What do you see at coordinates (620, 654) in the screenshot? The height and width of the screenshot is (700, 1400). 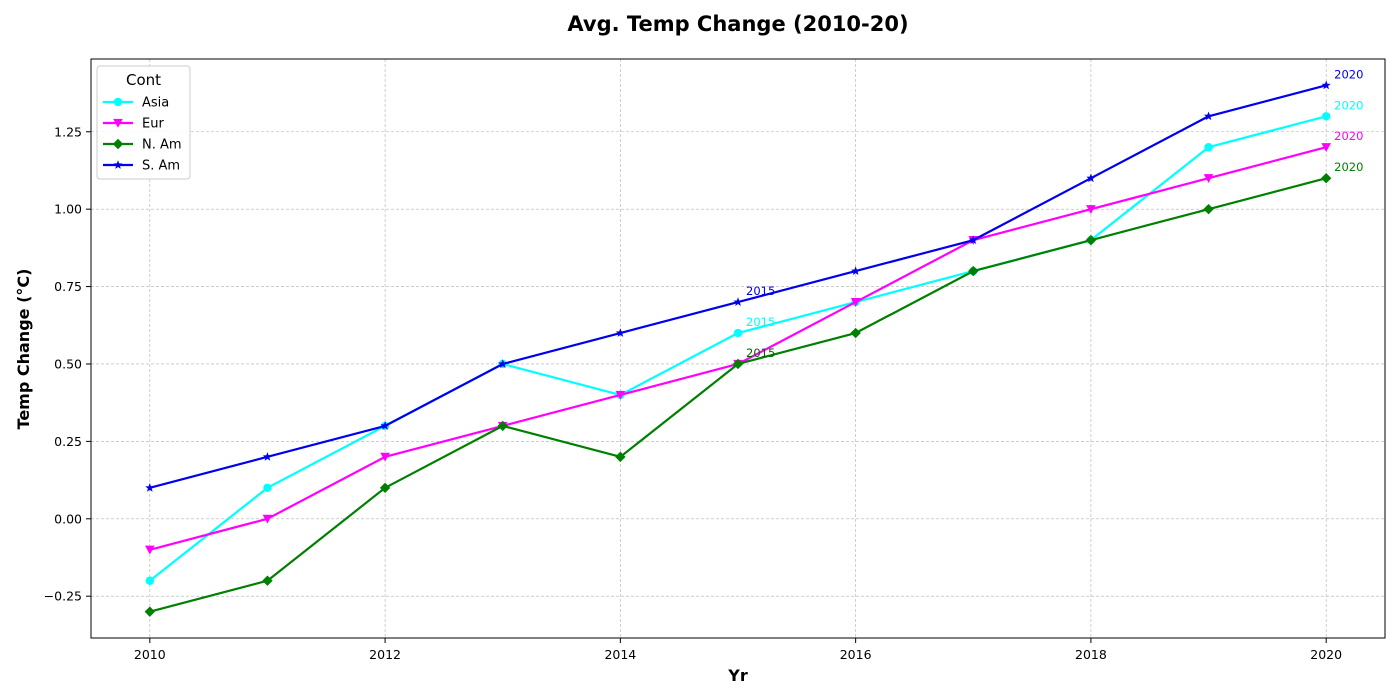 I see `x-tick-label: 2014` at bounding box center [620, 654].